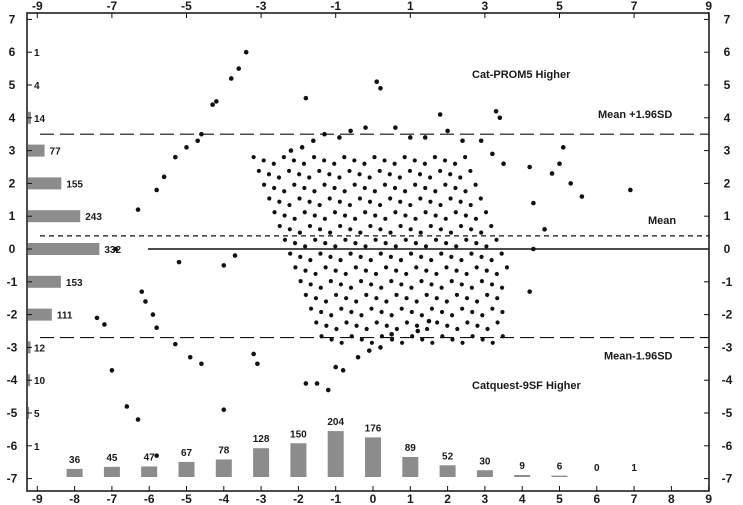 The height and width of the screenshot is (505, 743). What do you see at coordinates (112, 6) in the screenshot?
I see `top-tick-label: -7` at bounding box center [112, 6].